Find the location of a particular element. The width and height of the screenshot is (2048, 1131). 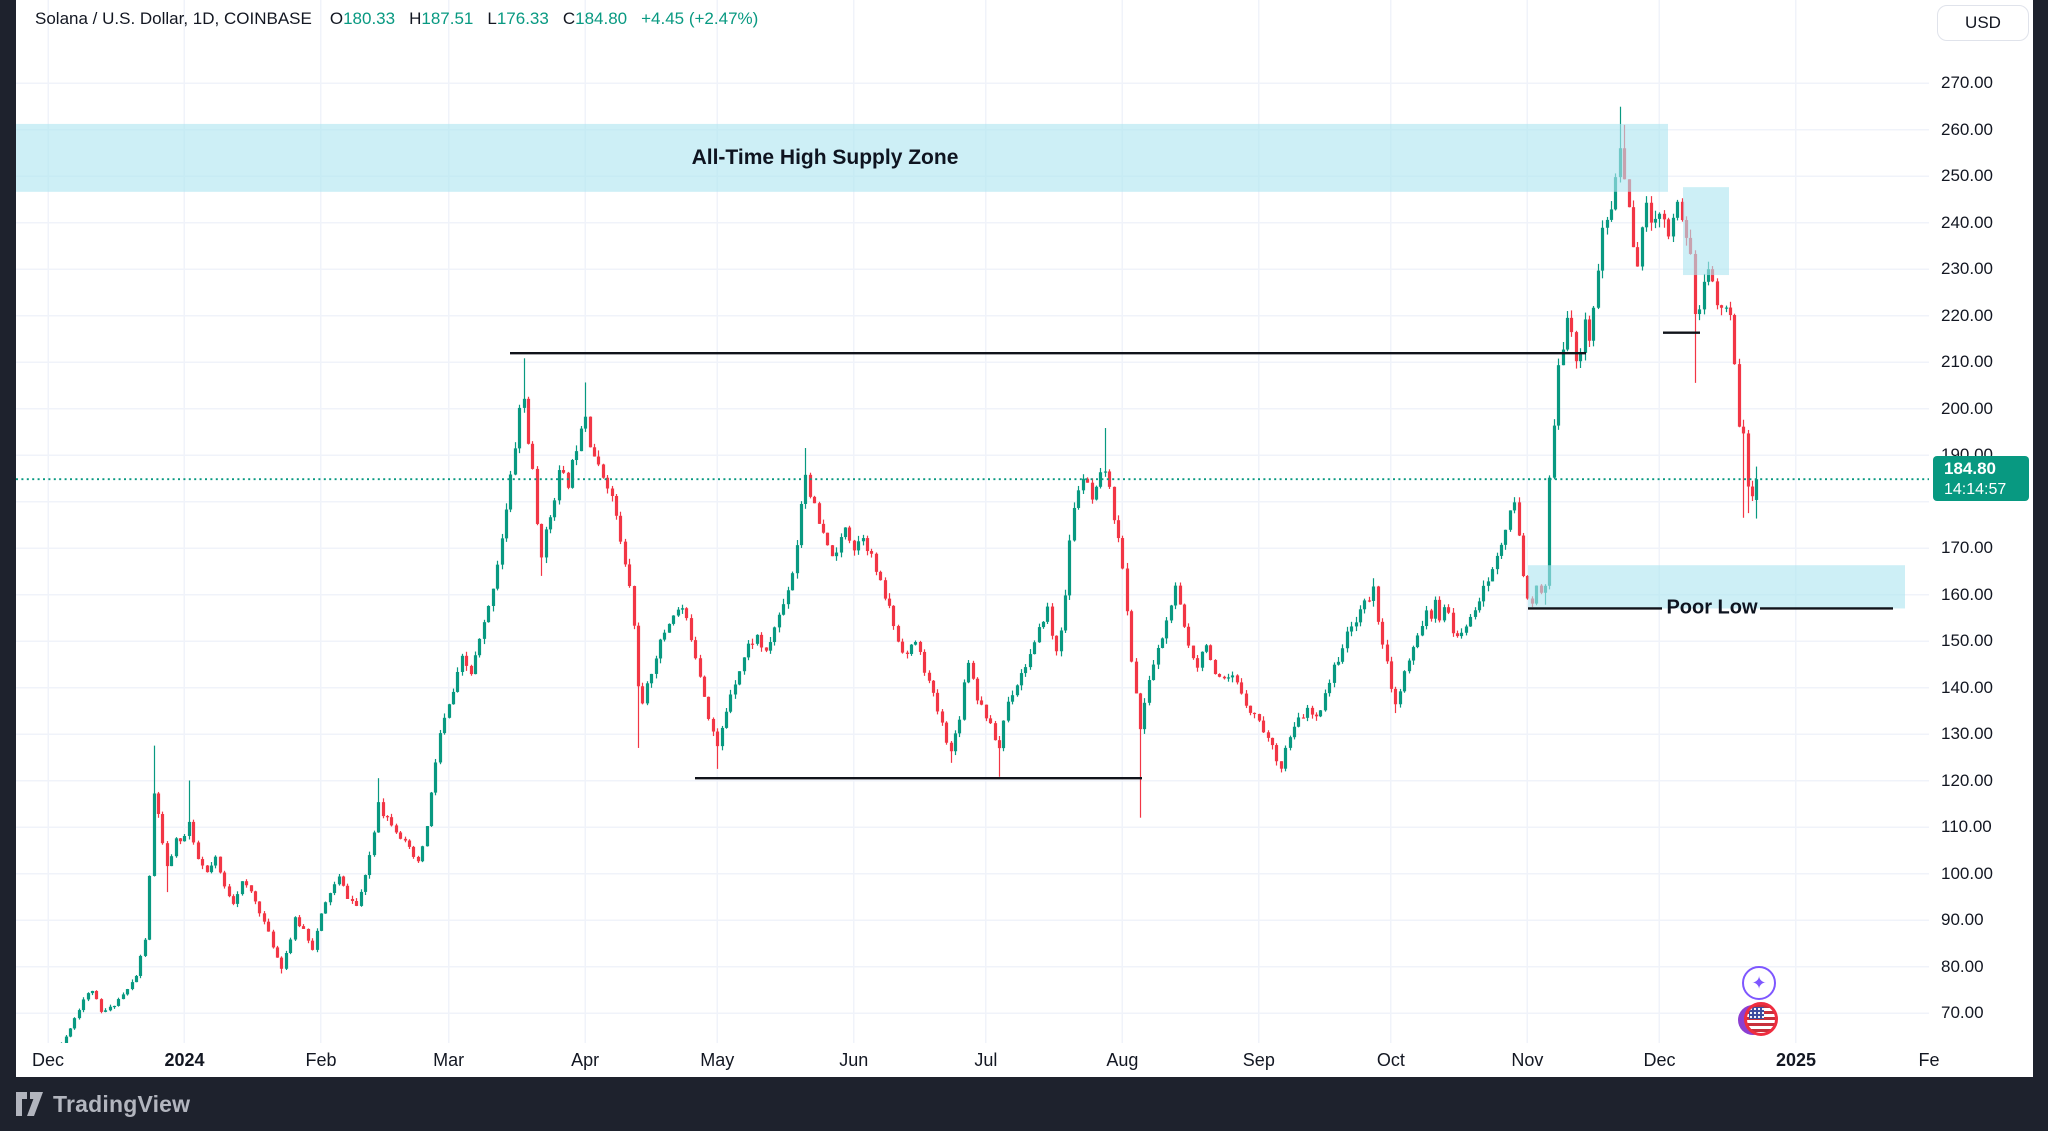

window-chrome-left is located at coordinates (8, 565).